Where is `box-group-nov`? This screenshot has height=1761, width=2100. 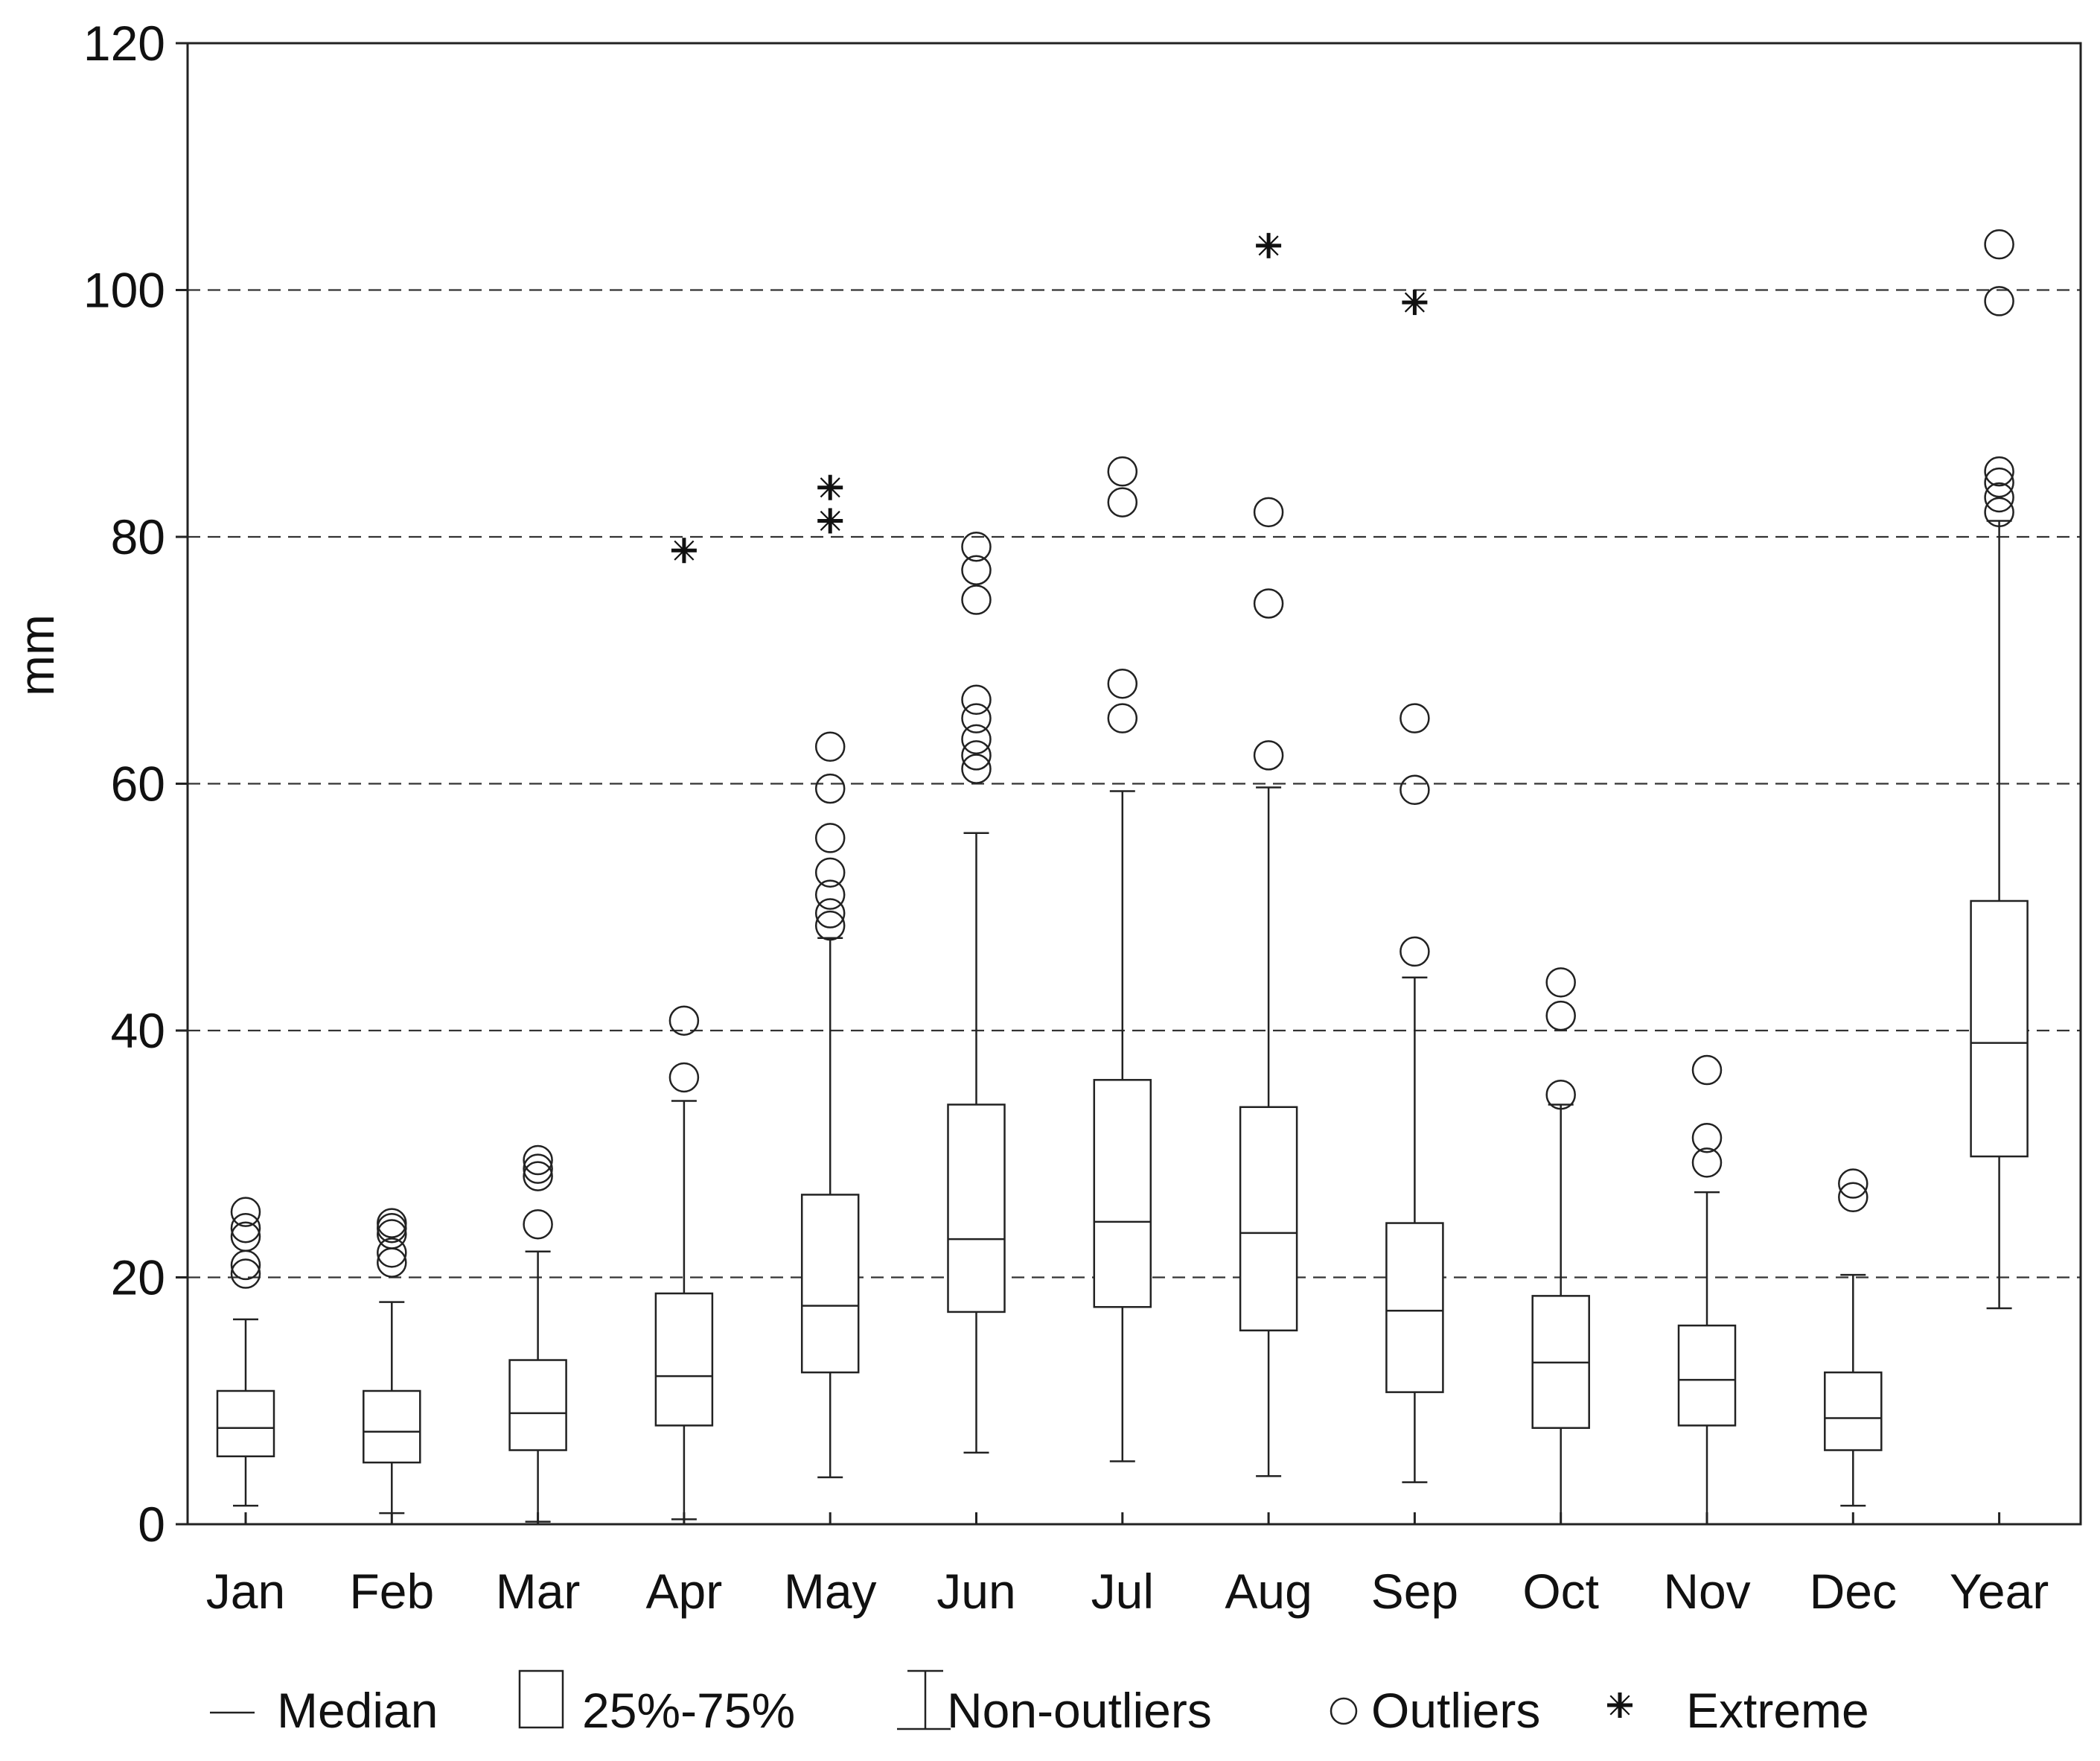 box-group-nov is located at coordinates (1707, 1290).